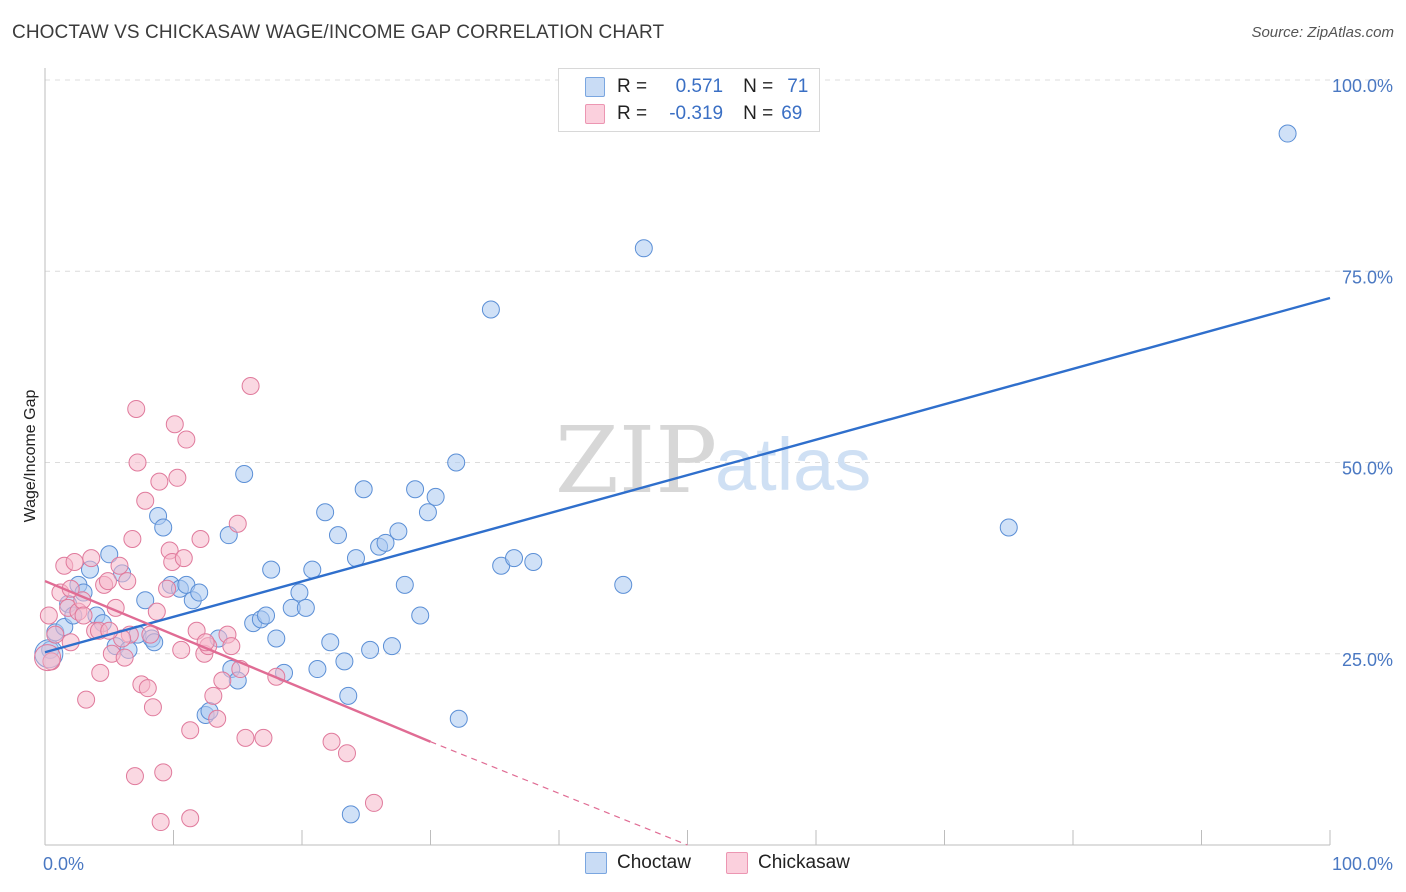 The height and width of the screenshot is (892, 1406). What do you see at coordinates (1362, 864) in the screenshot?
I see `x-tick-label: 100.0%` at bounding box center [1362, 864].